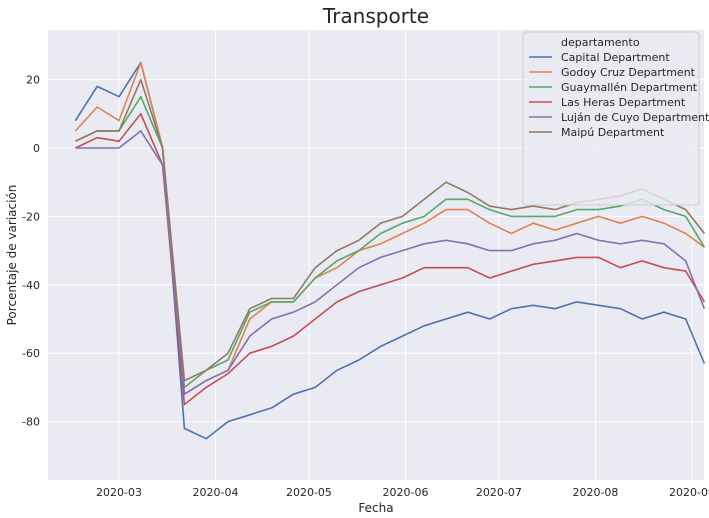 The width and height of the screenshot is (709, 518). I want to click on x-tick-label: 2020-09, so click(689, 492).